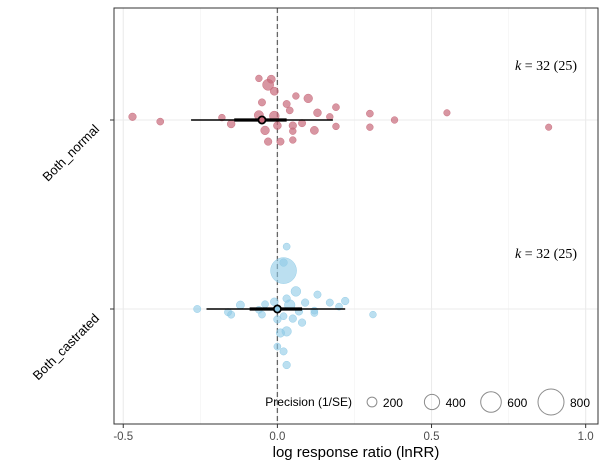 The image size is (607, 468). What do you see at coordinates (308, 402) in the screenshot?
I see `legend-title: Precision (1/SE)` at bounding box center [308, 402].